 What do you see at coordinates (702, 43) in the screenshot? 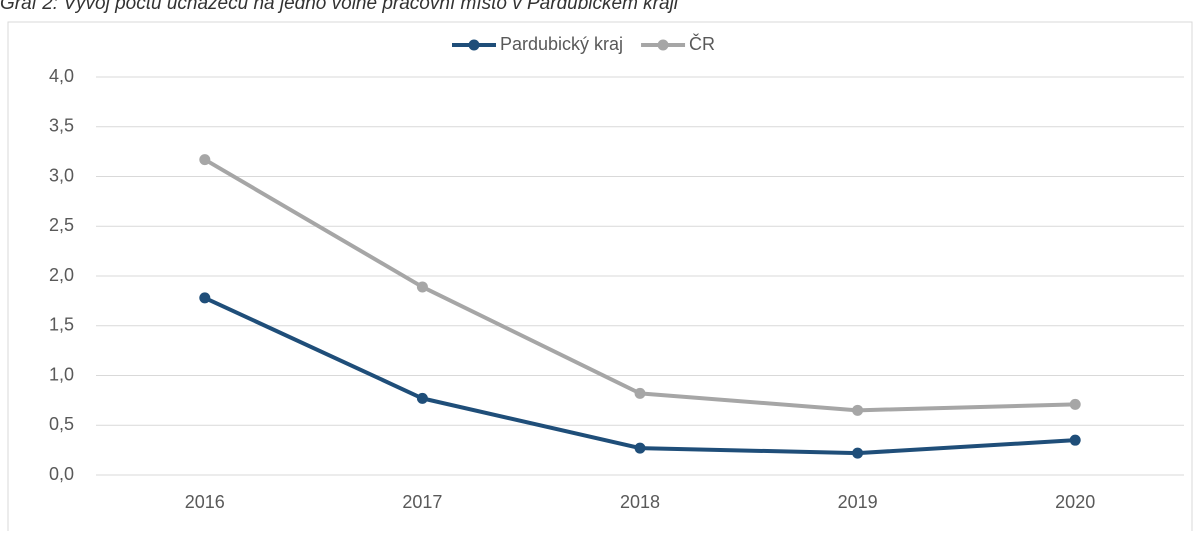
I see `legend-label: ČR` at bounding box center [702, 43].